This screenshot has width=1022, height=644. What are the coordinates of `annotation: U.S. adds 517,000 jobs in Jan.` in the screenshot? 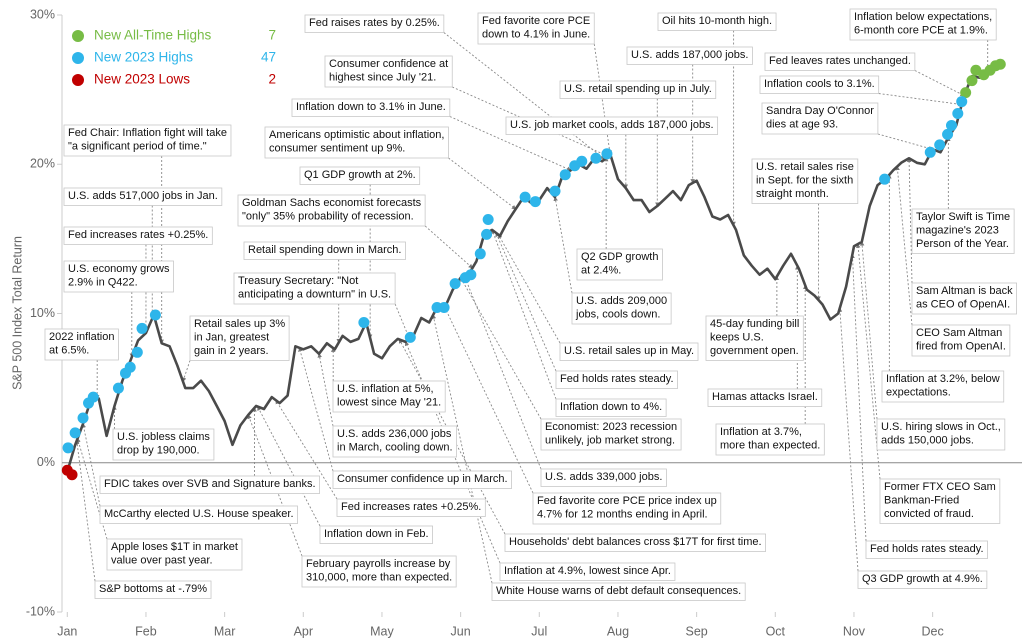 It's located at (143, 196).